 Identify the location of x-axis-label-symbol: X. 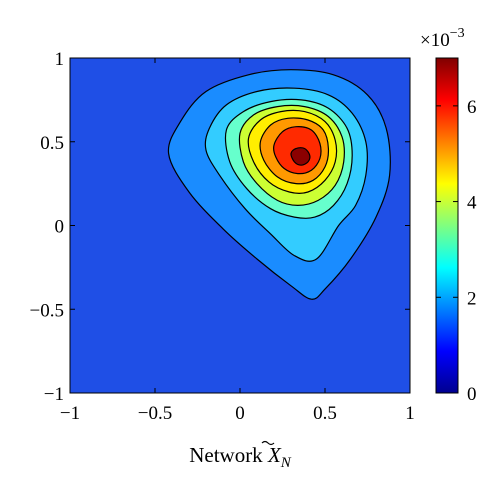
(274, 455).